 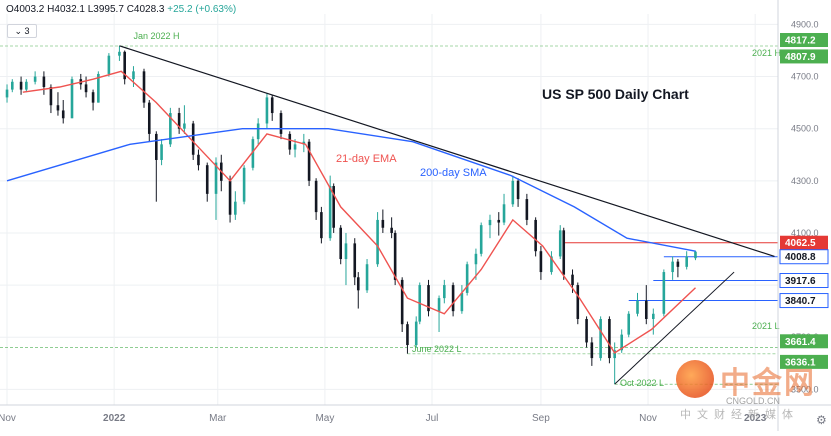 I want to click on indicator-collapse-button: ⌄ 3, so click(x=22, y=31).